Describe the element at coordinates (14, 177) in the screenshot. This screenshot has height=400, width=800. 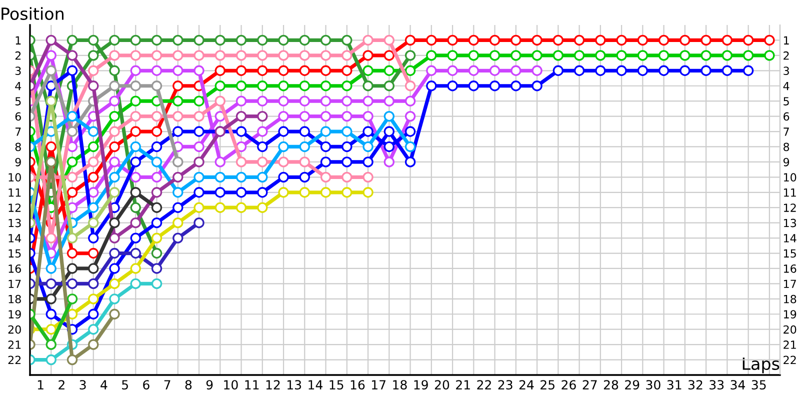
I see `y-tick-label: 10` at that location.